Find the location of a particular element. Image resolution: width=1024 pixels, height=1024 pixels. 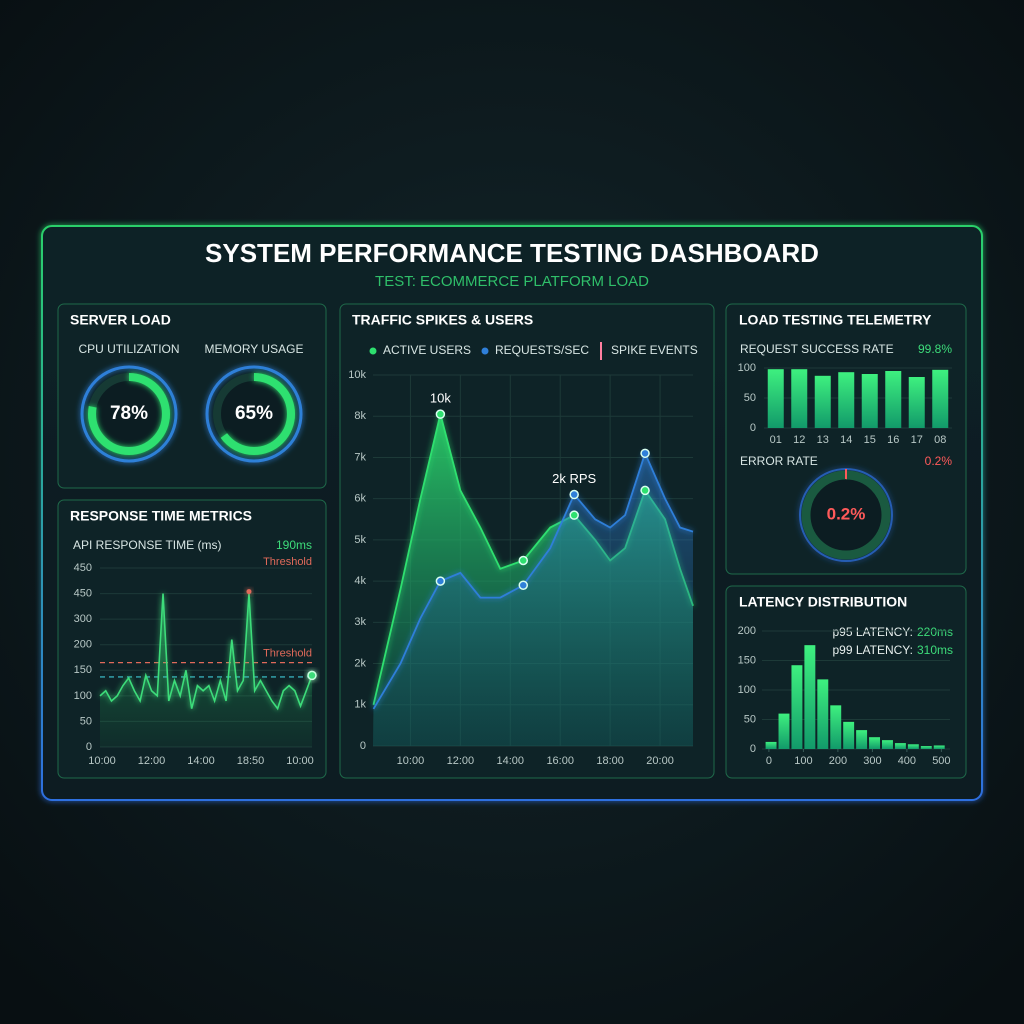

x-tick-label: 0 is located at coordinates (769, 761).